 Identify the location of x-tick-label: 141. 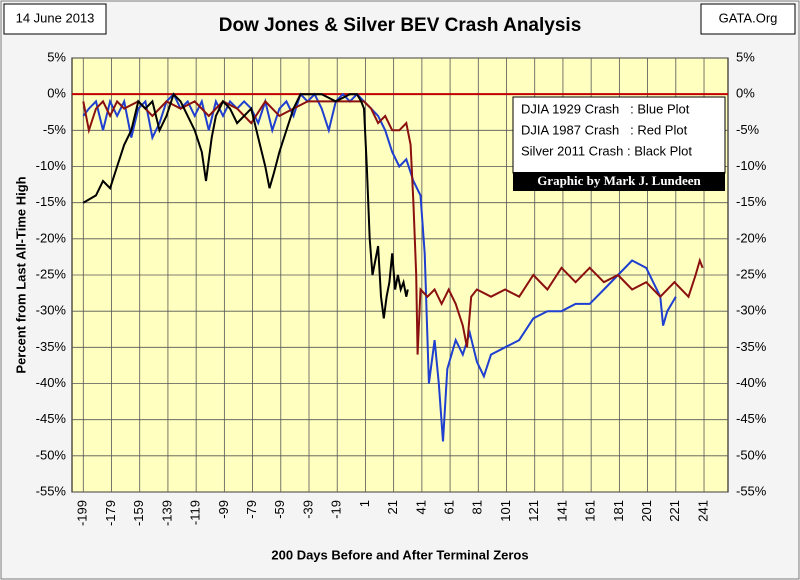
(561, 511).